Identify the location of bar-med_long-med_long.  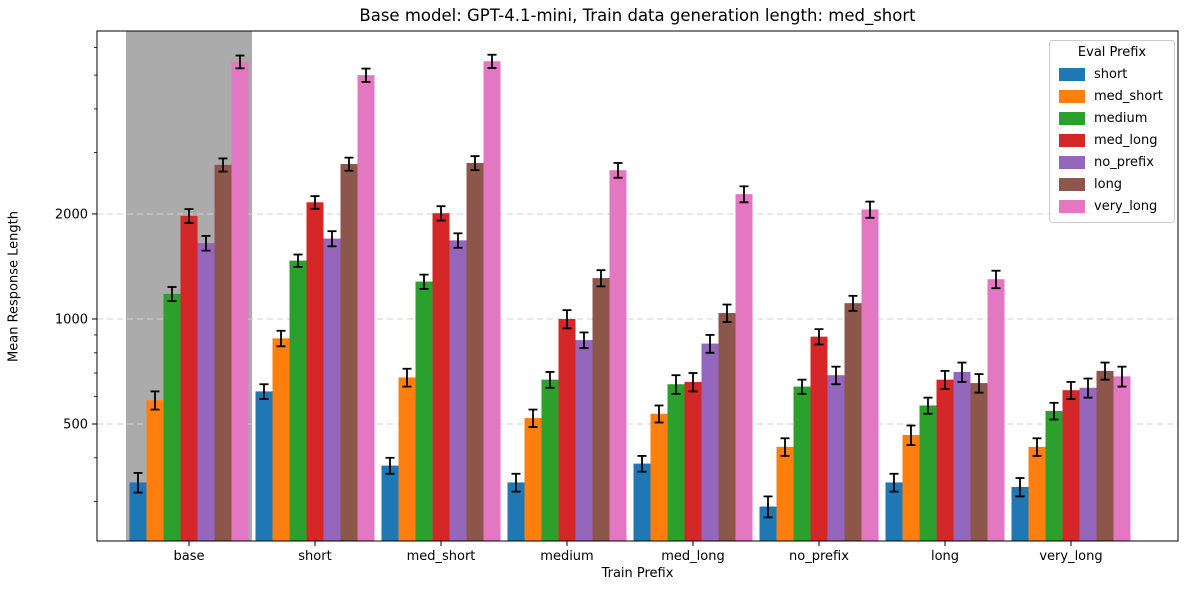
(693, 461).